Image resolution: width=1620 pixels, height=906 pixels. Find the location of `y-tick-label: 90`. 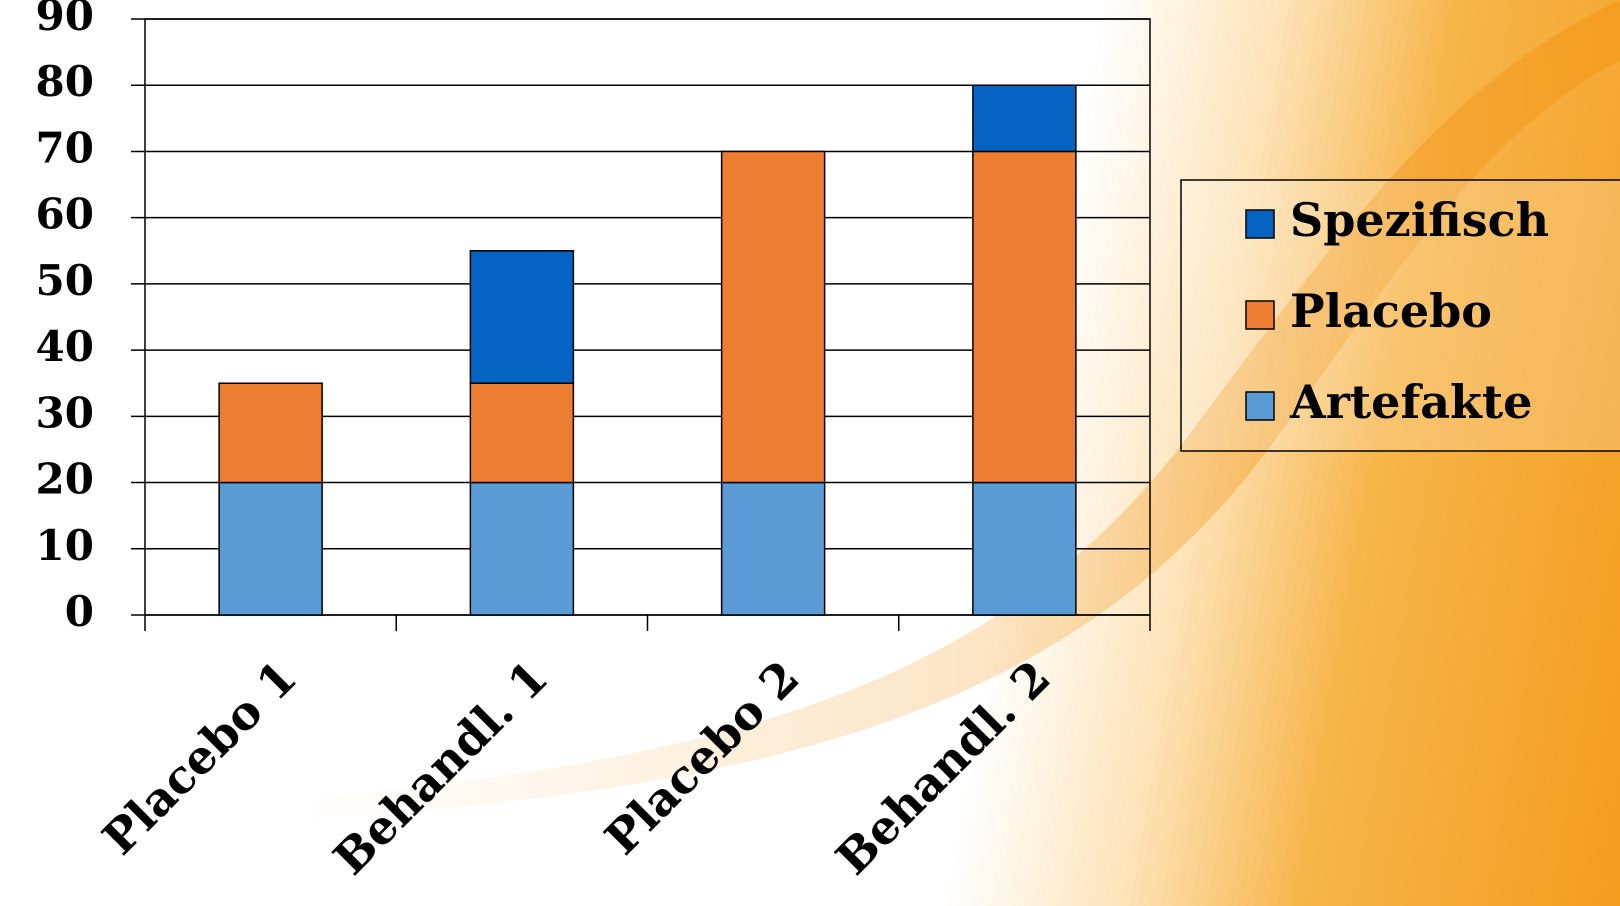

y-tick-label: 90 is located at coordinates (65, 20).